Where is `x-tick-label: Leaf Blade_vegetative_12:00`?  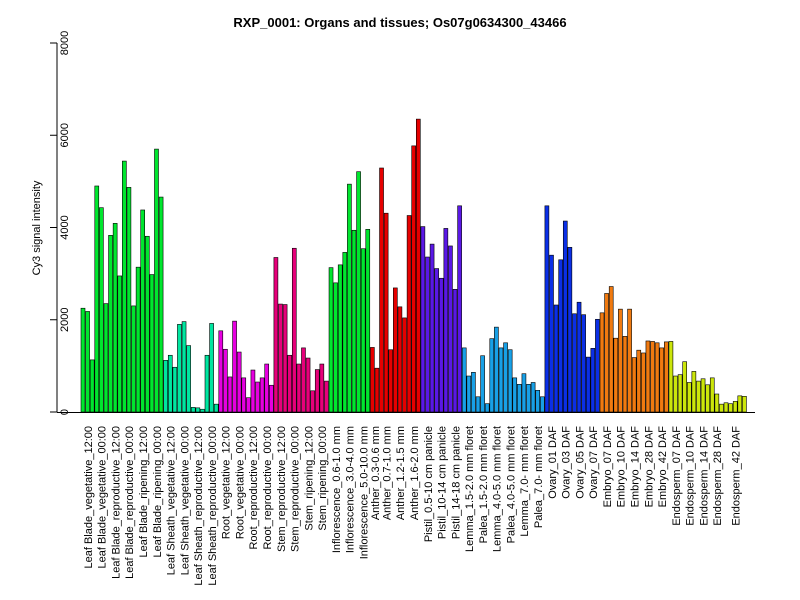
x-tick-label: Leaf Blade_vegetative_12:00 is located at coordinates (89, 497).